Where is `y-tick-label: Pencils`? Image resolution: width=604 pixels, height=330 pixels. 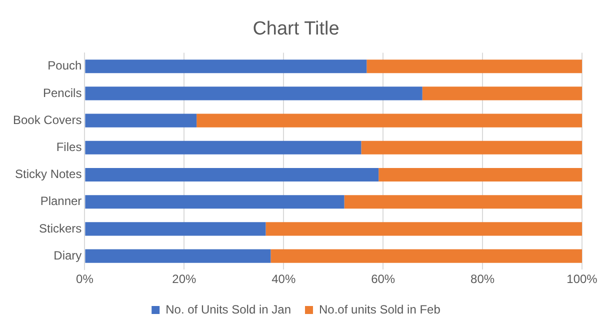
y-tick-label: Pencils is located at coordinates (62, 93).